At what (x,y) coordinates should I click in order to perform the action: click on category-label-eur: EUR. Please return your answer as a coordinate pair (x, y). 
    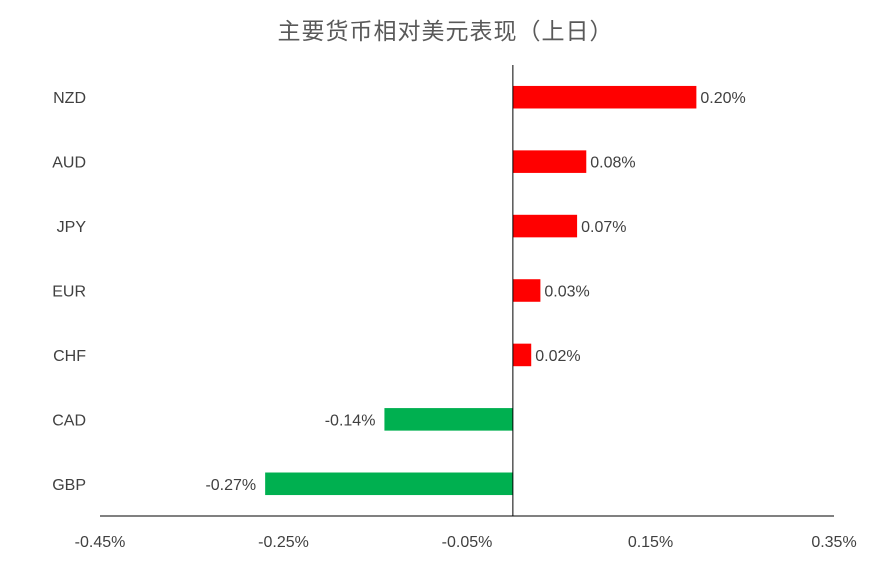
    Looking at the image, I should click on (69, 292).